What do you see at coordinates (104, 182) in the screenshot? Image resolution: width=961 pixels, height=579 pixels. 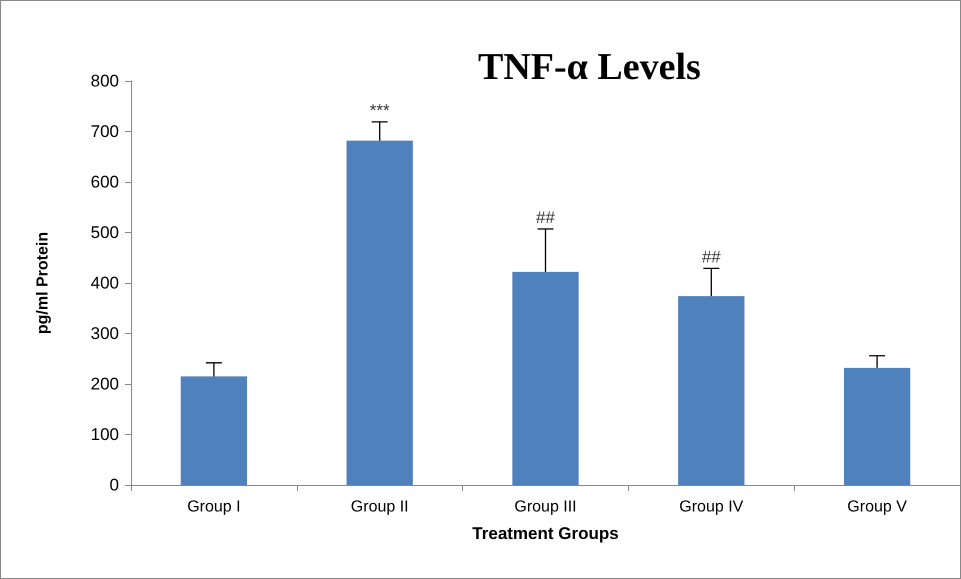 I see `y-tick-label: 600` at bounding box center [104, 182].